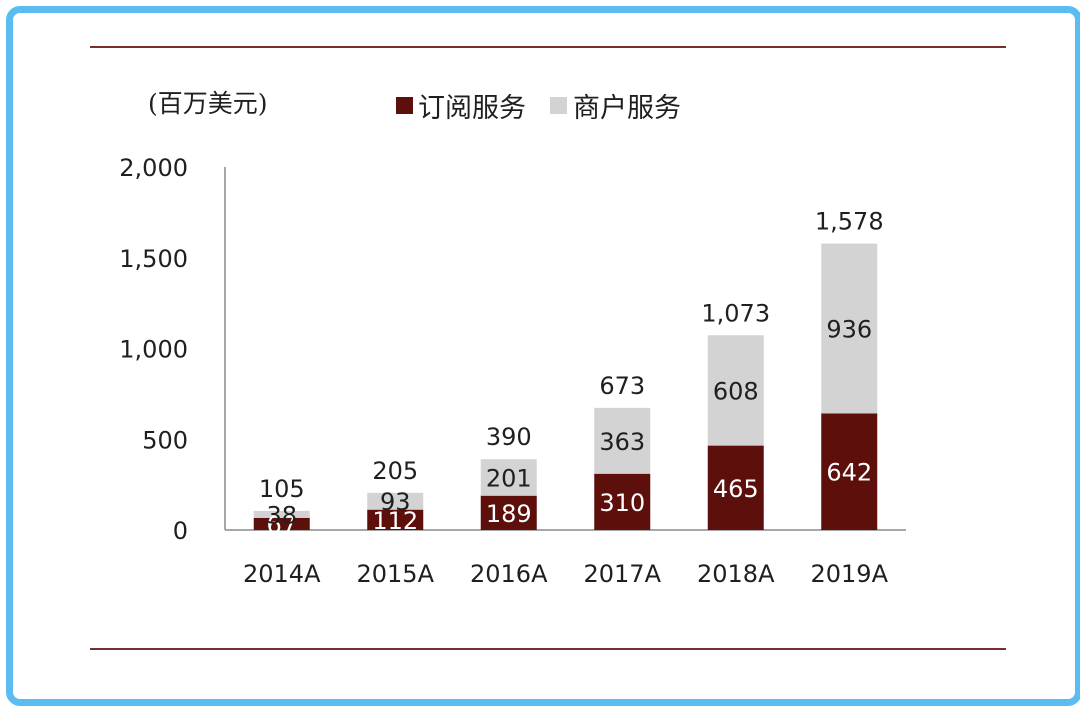 The image size is (1080, 706). I want to click on x-tick-label: 2019A, so click(850, 574).